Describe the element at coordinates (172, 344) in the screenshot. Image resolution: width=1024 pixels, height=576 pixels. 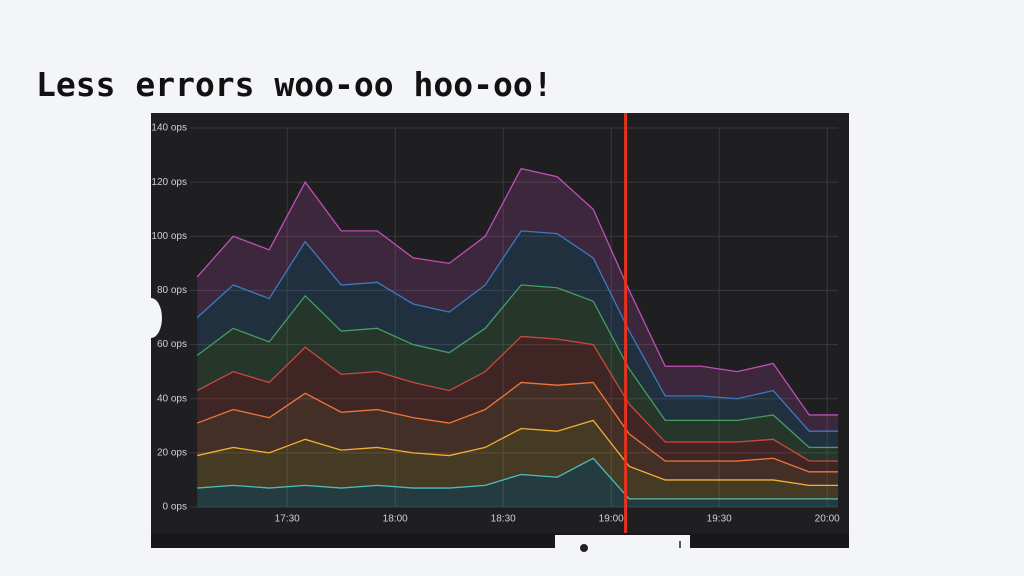
I see `y-tick-label: 60 ops` at that location.